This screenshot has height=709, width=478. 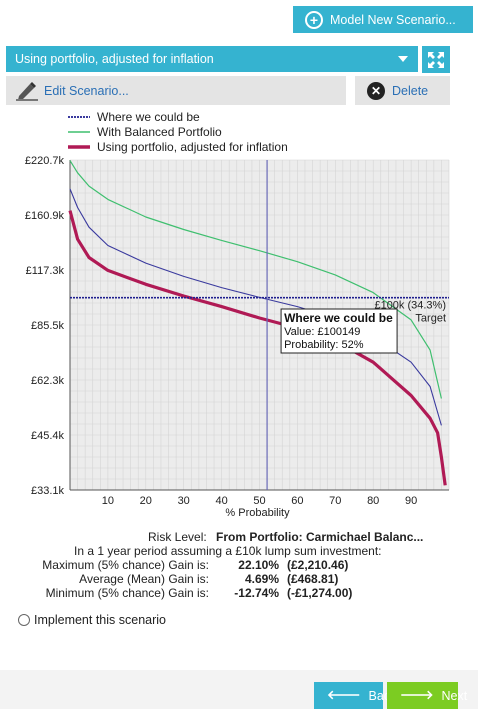 I want to click on legend-item-balanced: With Balanced Portfolio, so click(x=178, y=131).